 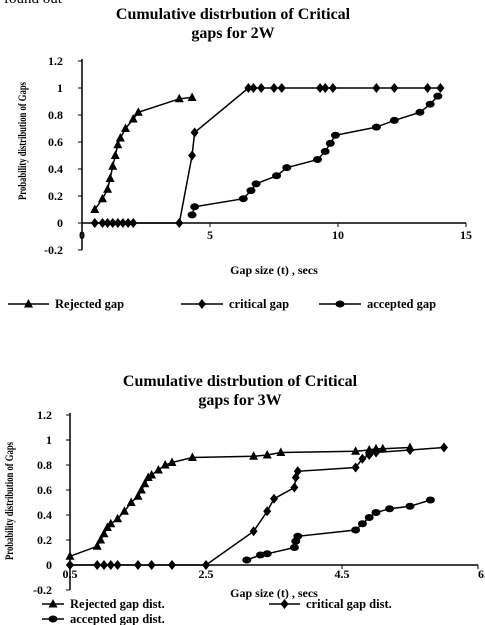 I want to click on chart-2-y-tick-label: 0.8, so click(x=44, y=465).